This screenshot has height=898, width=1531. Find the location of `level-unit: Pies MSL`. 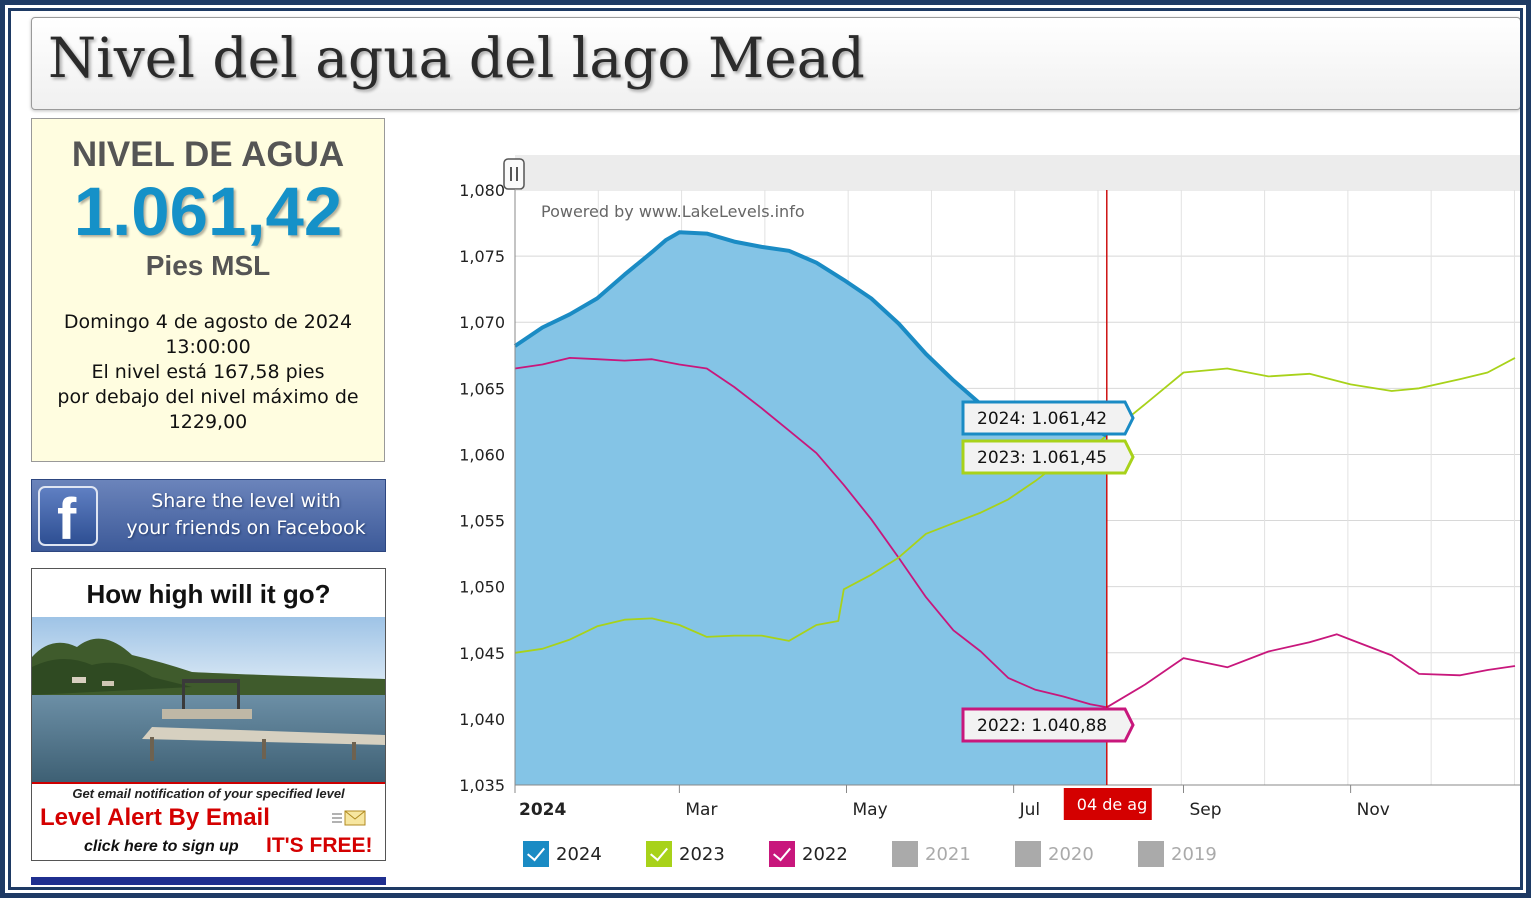

level-unit: Pies MSL is located at coordinates (208, 265).